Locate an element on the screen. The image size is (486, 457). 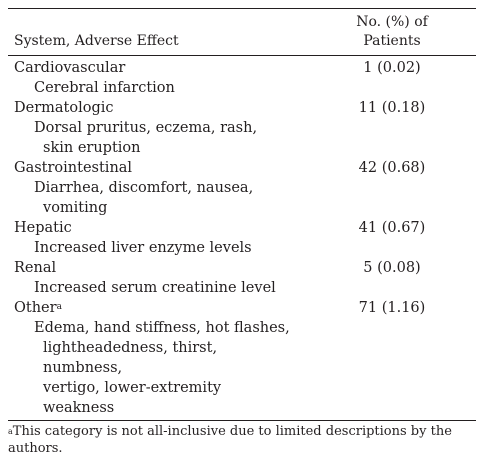
effect-line: Increased liver enzyme levels is located at coordinates (143, 248).